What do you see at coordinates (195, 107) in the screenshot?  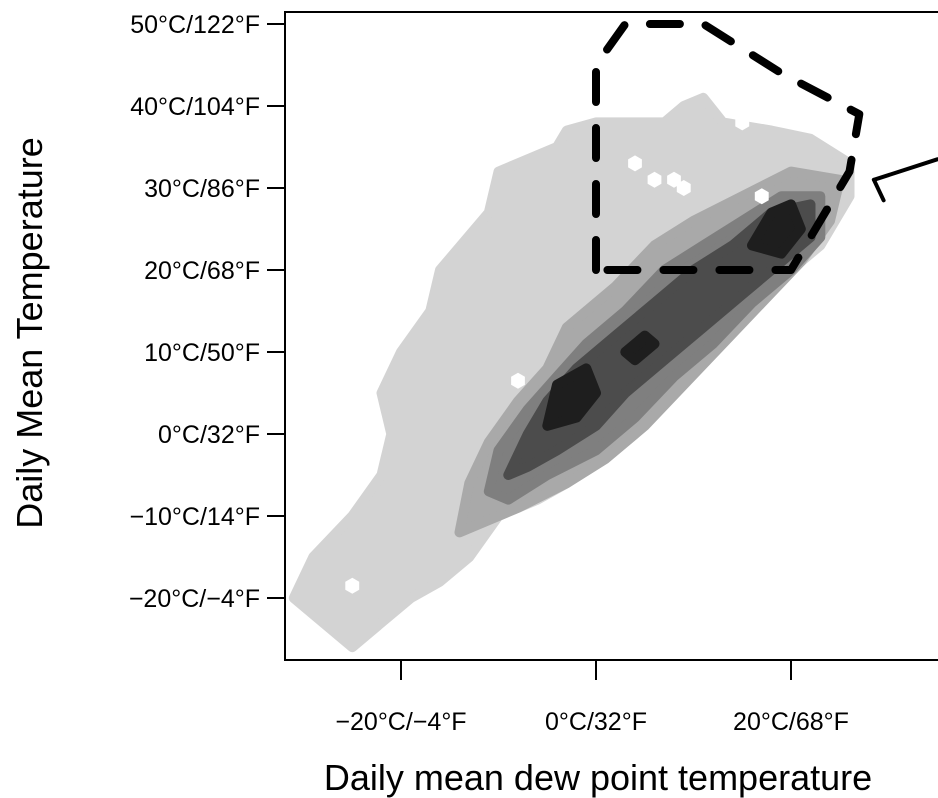 I see `y-tick-label-1: 40°C/104°F` at bounding box center [195, 107].